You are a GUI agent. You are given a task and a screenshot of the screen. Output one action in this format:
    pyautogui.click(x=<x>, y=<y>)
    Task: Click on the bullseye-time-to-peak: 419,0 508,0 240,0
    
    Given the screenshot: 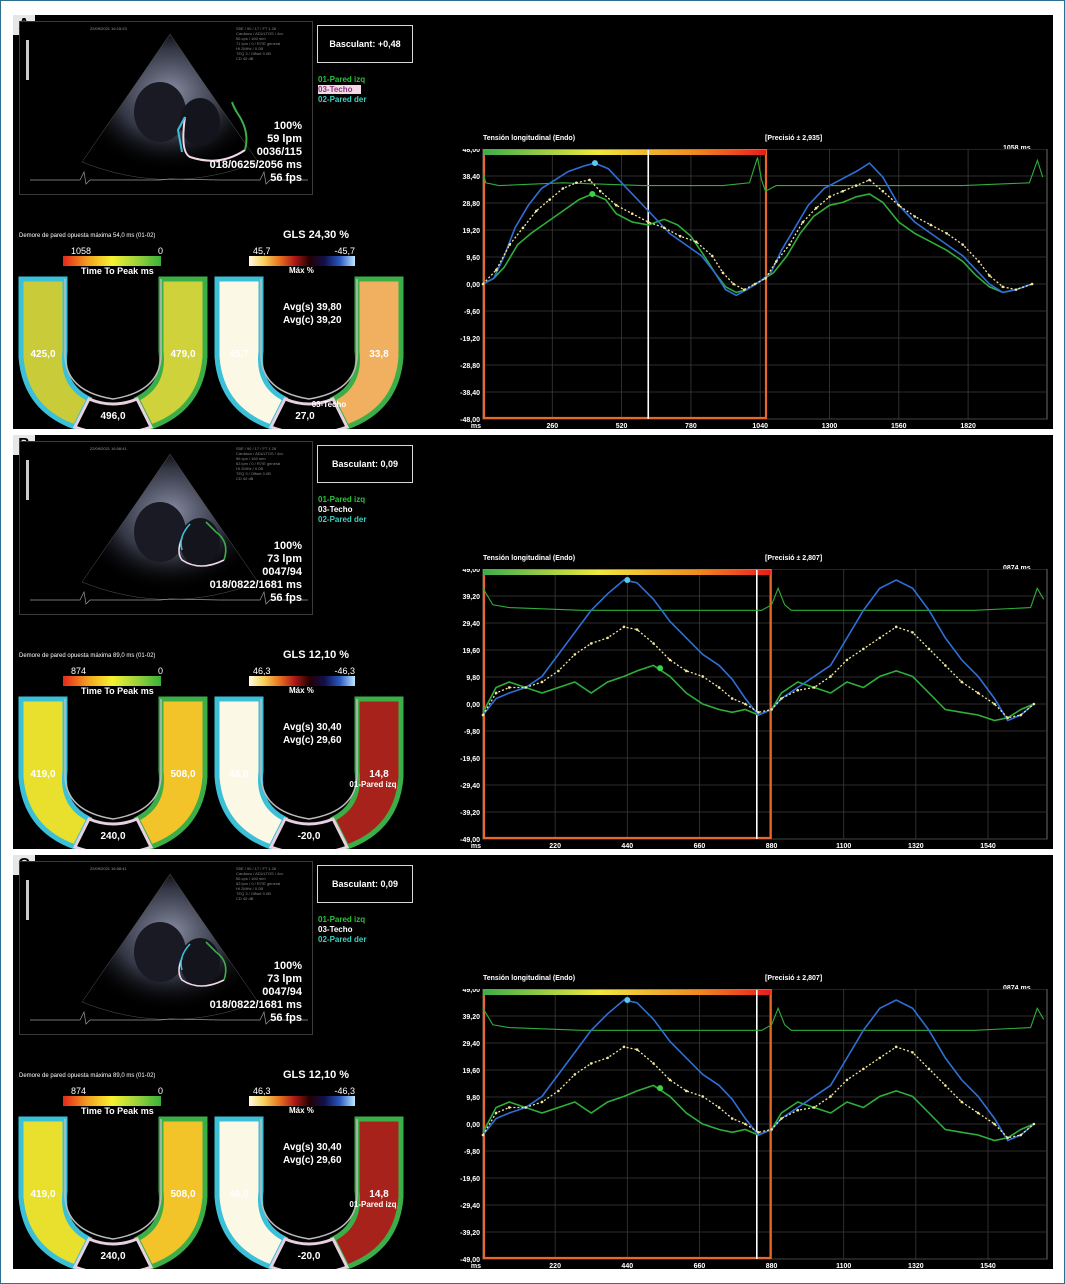 What is the action you would take?
    pyautogui.click(x=113, y=1184)
    